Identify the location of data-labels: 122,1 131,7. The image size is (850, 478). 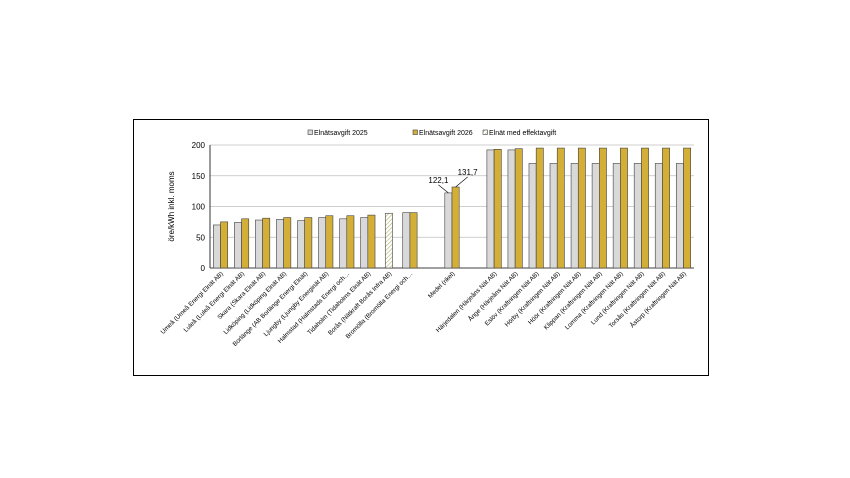
(453, 181).